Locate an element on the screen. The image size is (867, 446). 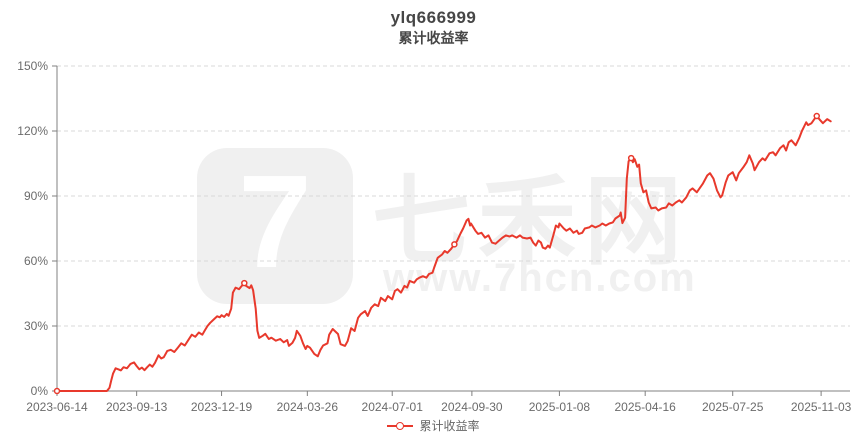
chart-legend: 累计收益率 is located at coordinates (433, 425).